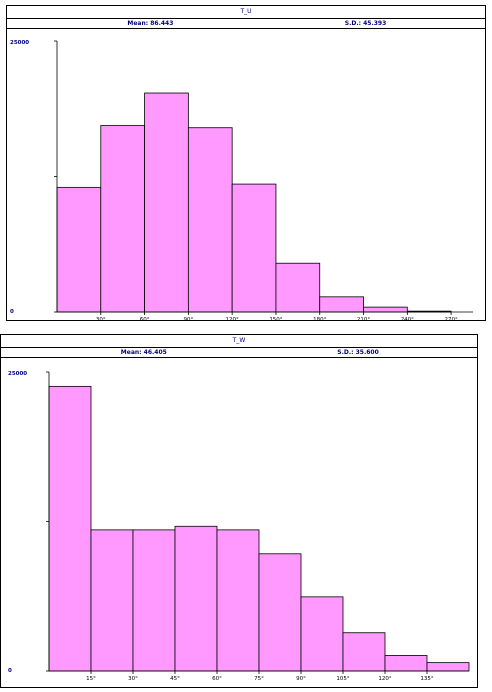 This screenshot has height=692, width=492. I want to click on x-tick-label: 270°, so click(450, 320).